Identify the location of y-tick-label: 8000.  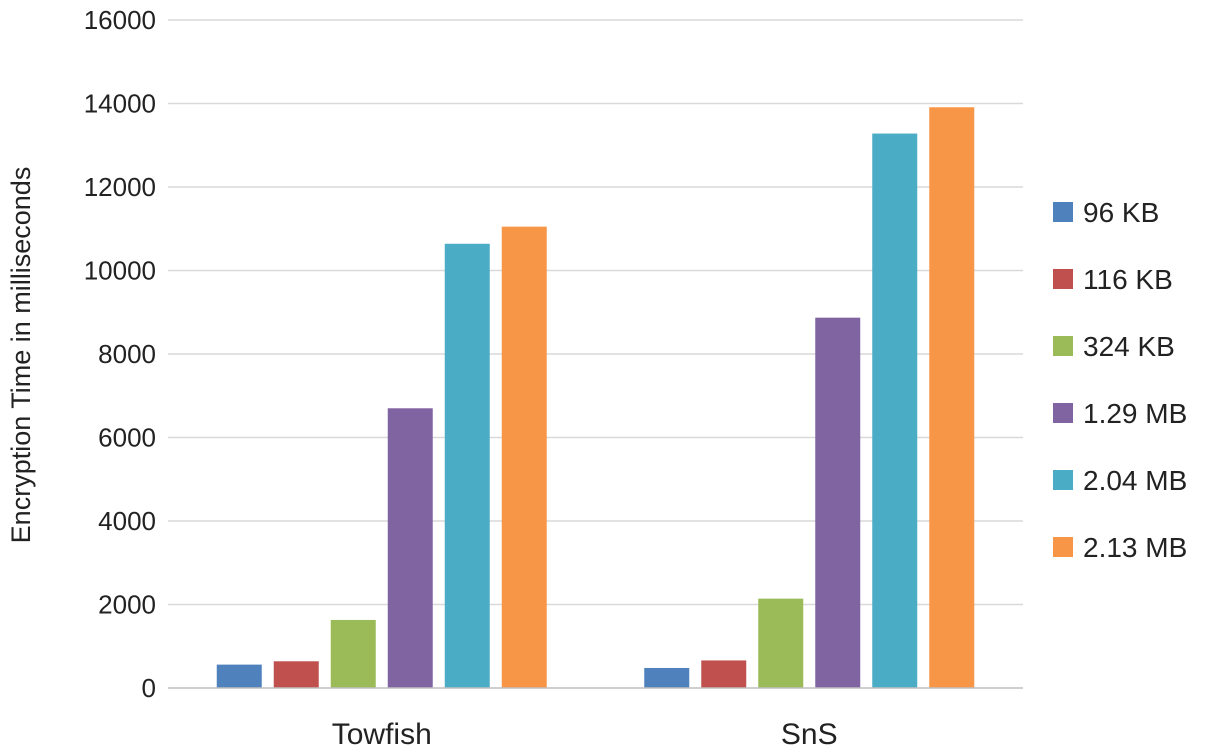
(127, 354).